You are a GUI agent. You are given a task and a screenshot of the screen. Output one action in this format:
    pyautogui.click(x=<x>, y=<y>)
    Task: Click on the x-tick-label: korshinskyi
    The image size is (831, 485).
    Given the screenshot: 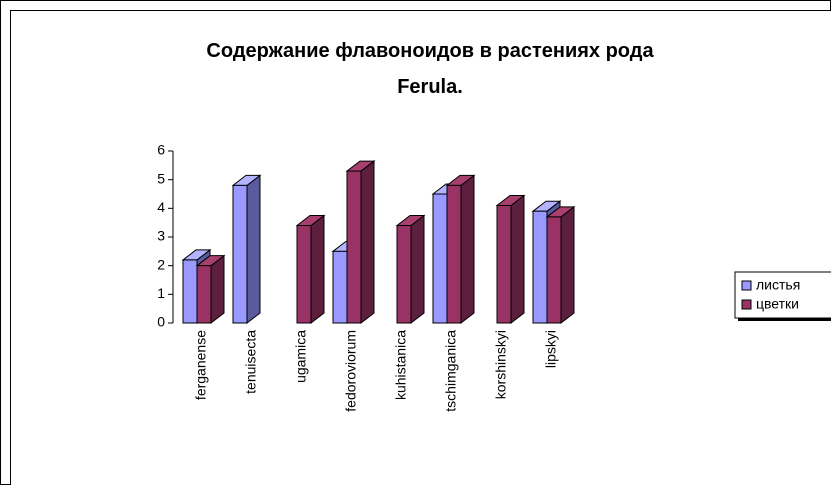 What is the action you would take?
    pyautogui.click(x=501, y=364)
    